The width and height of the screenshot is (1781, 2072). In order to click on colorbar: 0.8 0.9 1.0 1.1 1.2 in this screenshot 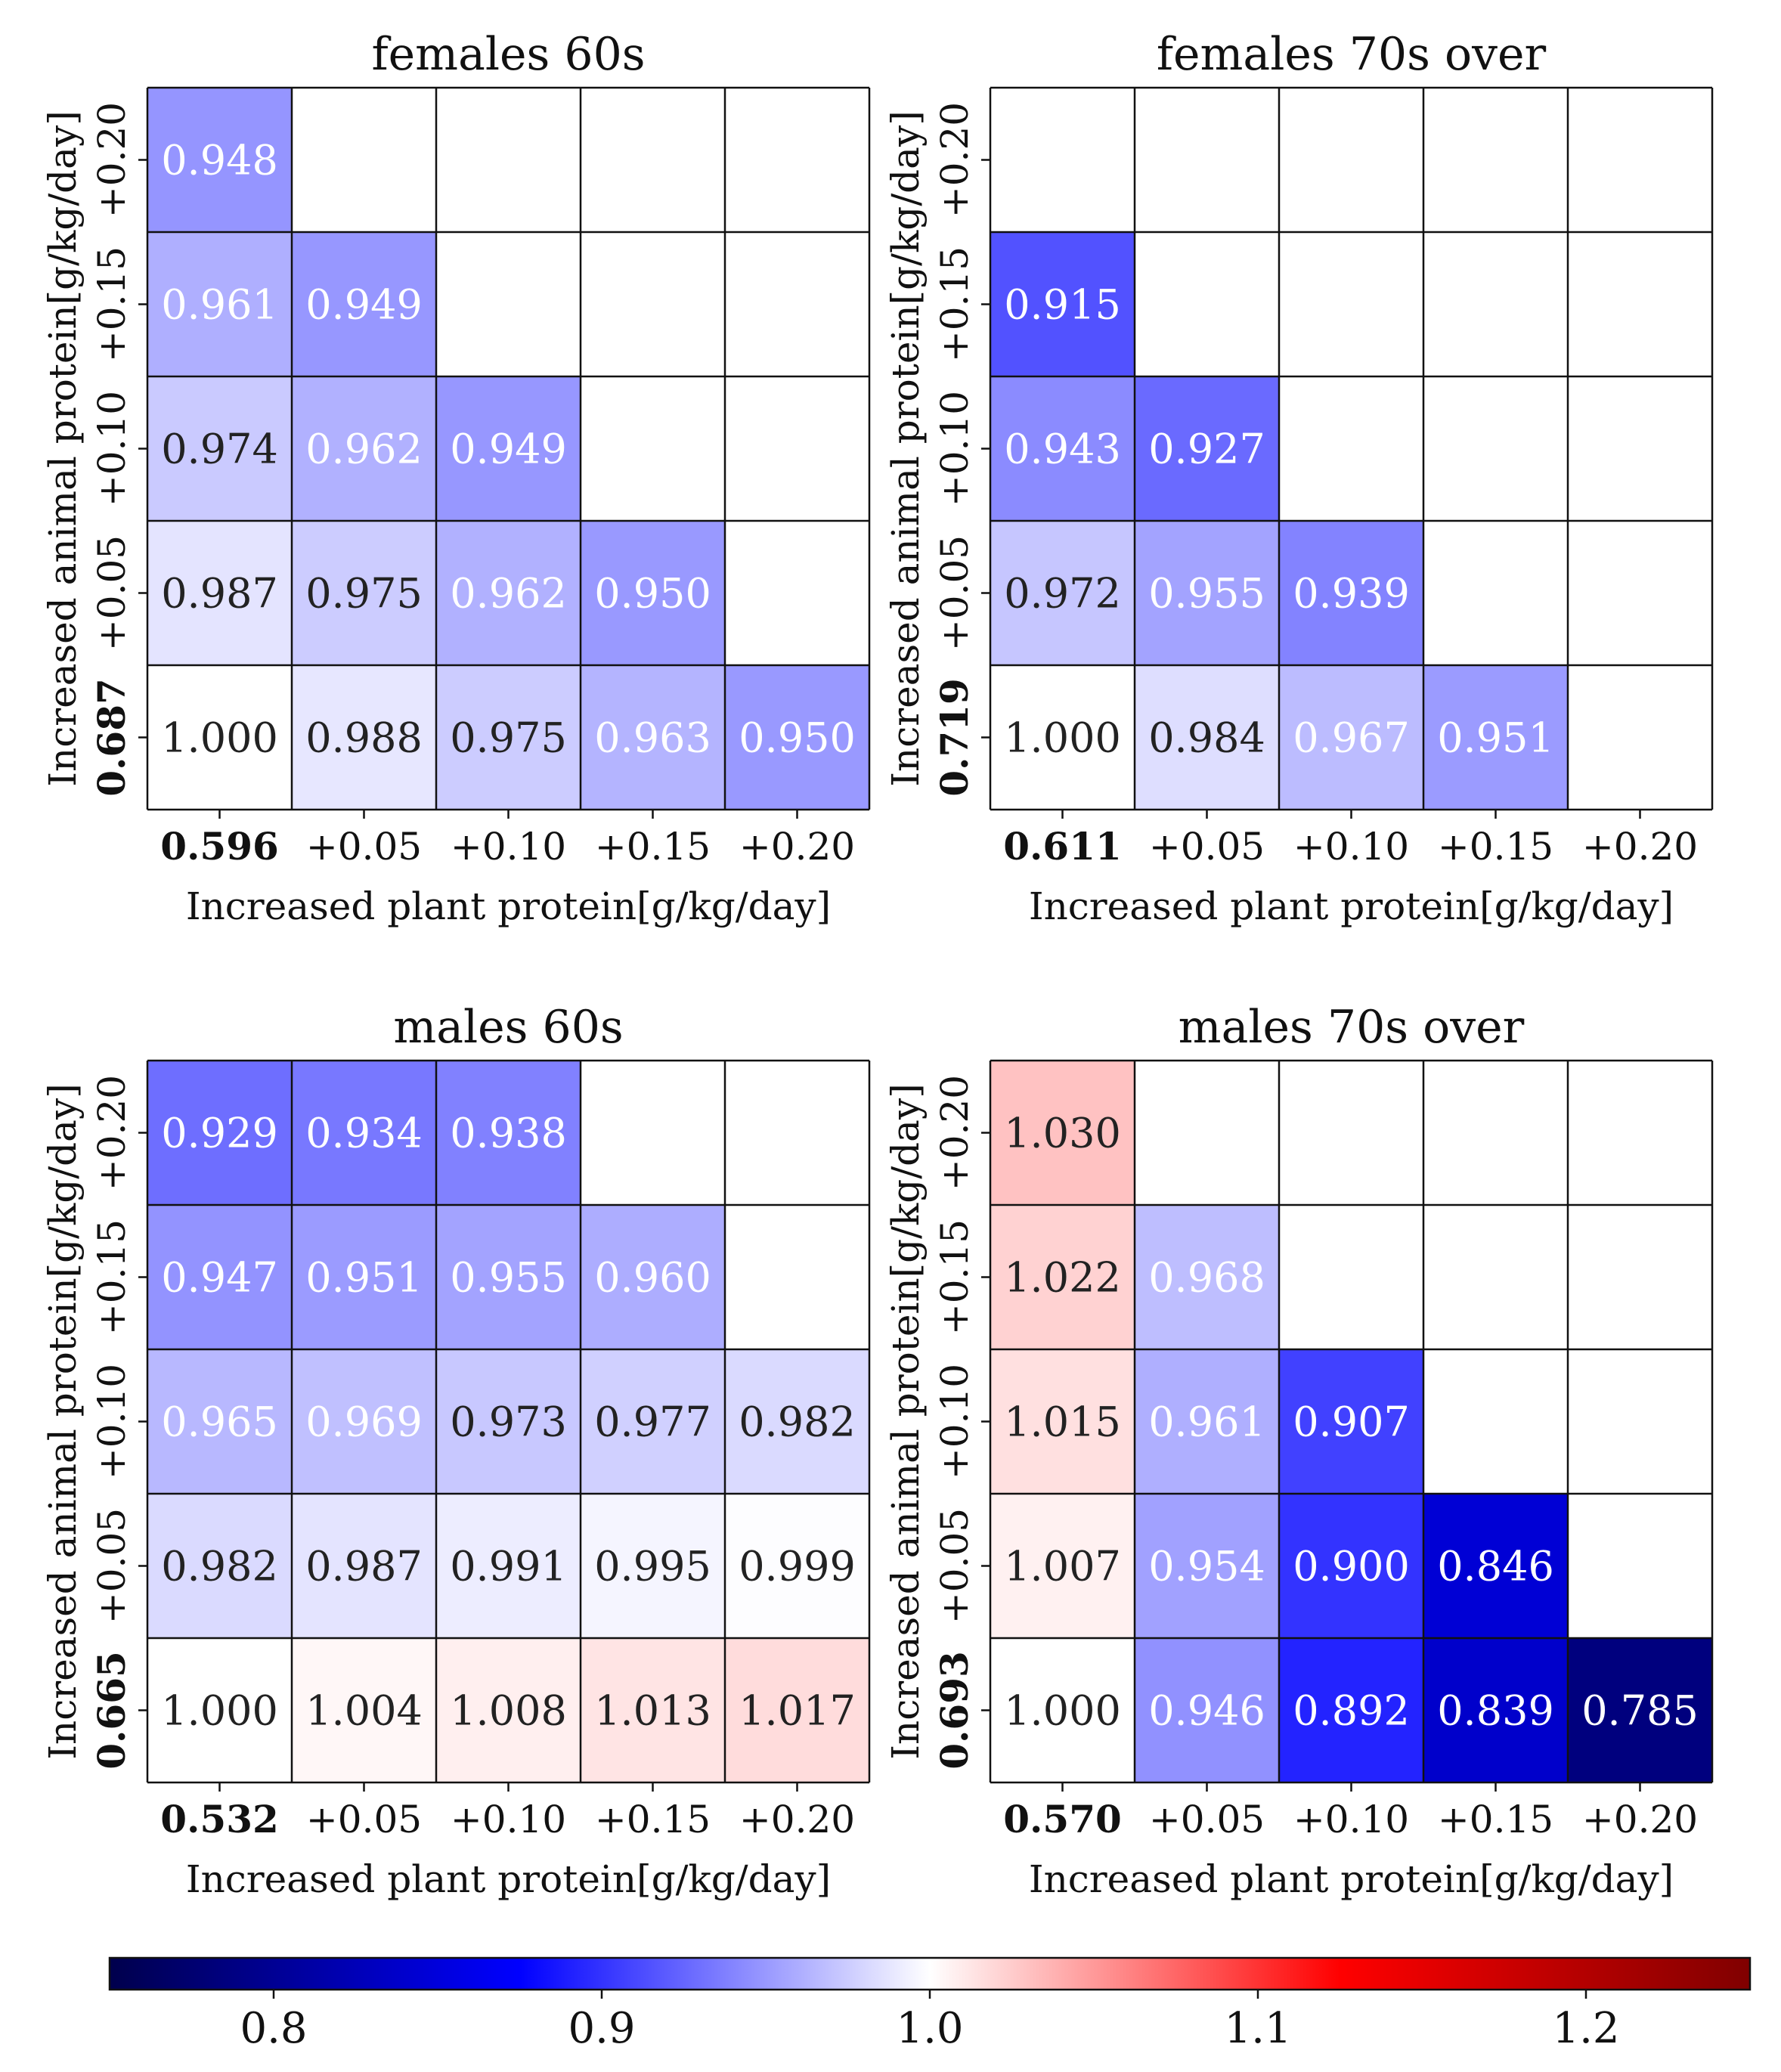, I will do `click(930, 2005)`.